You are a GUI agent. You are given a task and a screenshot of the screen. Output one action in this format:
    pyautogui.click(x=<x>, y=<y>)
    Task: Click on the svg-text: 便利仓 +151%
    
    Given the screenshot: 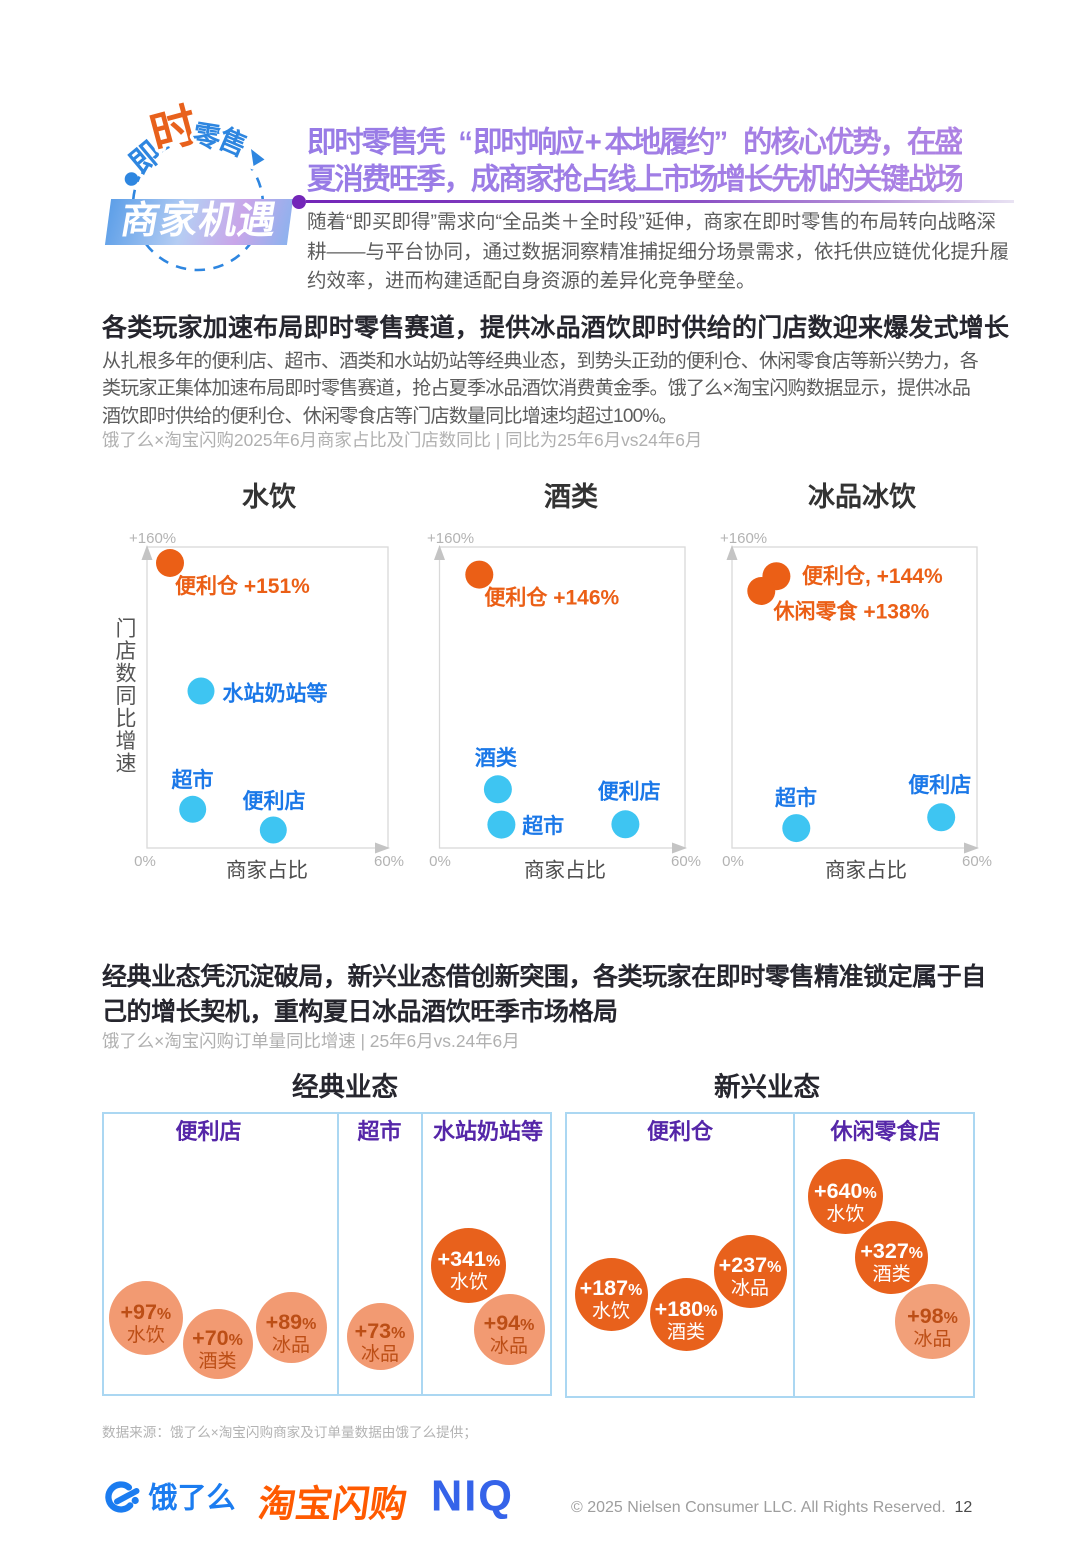 What is the action you would take?
    pyautogui.click(x=242, y=586)
    